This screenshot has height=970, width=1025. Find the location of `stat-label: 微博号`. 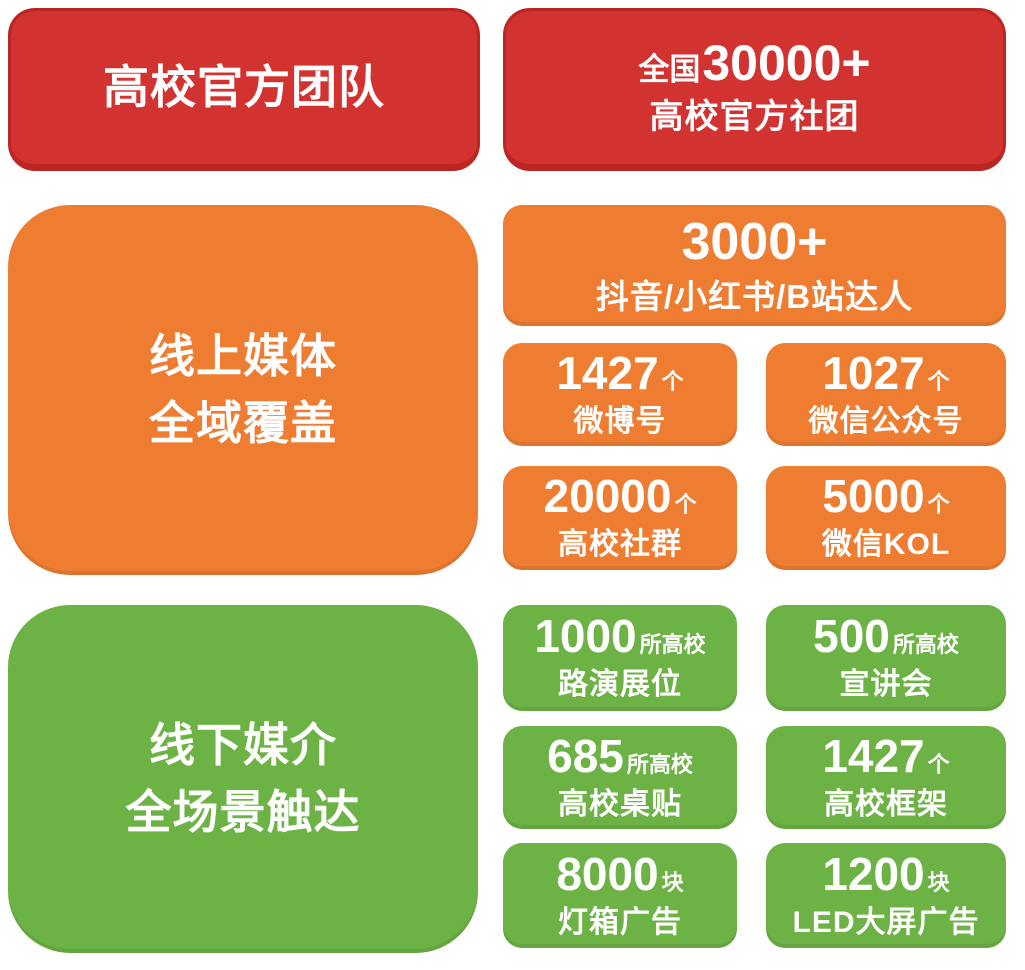

stat-label: 微博号 is located at coordinates (620, 421).